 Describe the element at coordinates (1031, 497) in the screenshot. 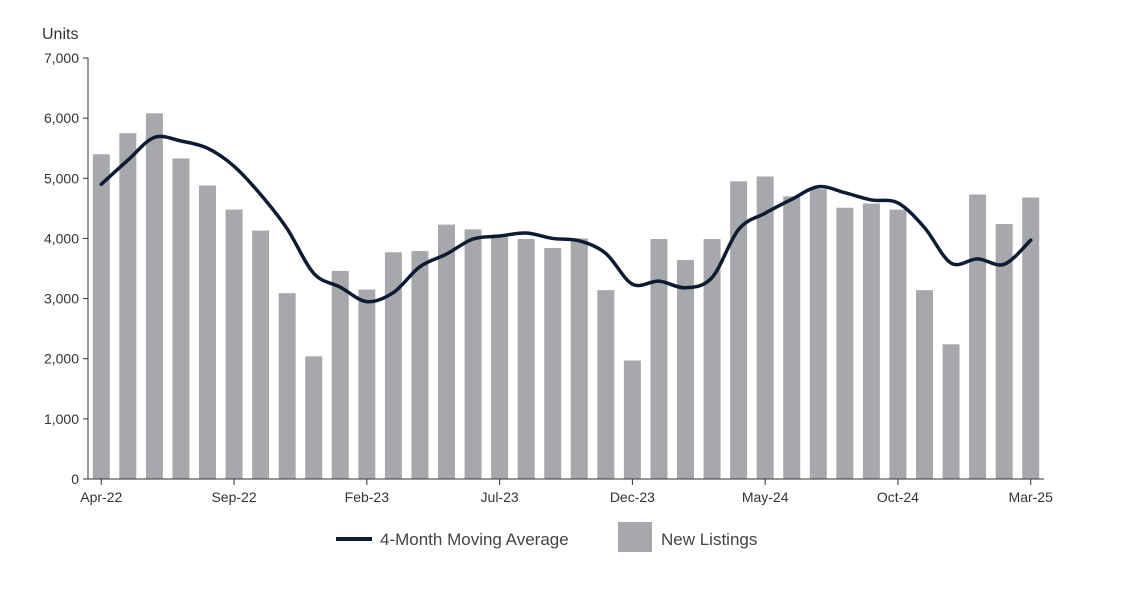

I see `x-tick-label: Mar-25` at that location.